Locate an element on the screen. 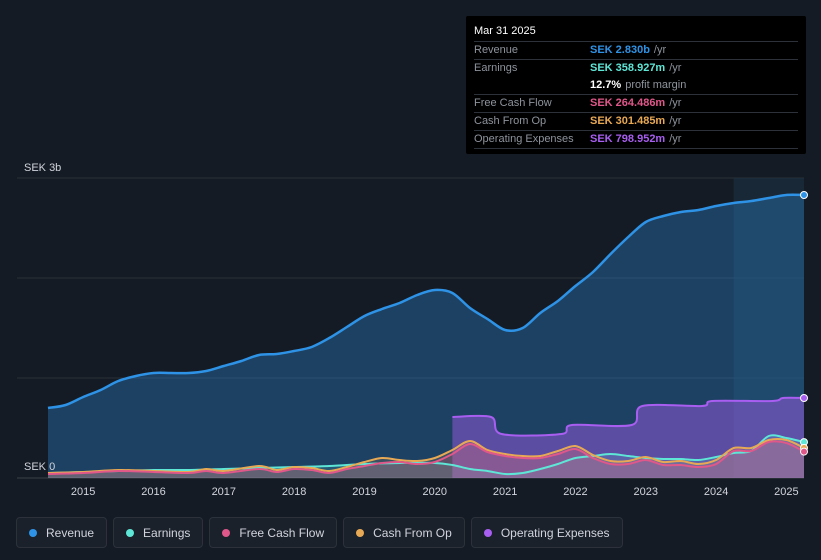 The height and width of the screenshot is (560, 821). legend-item-cash-from-op: Cash From Op is located at coordinates (404, 532).